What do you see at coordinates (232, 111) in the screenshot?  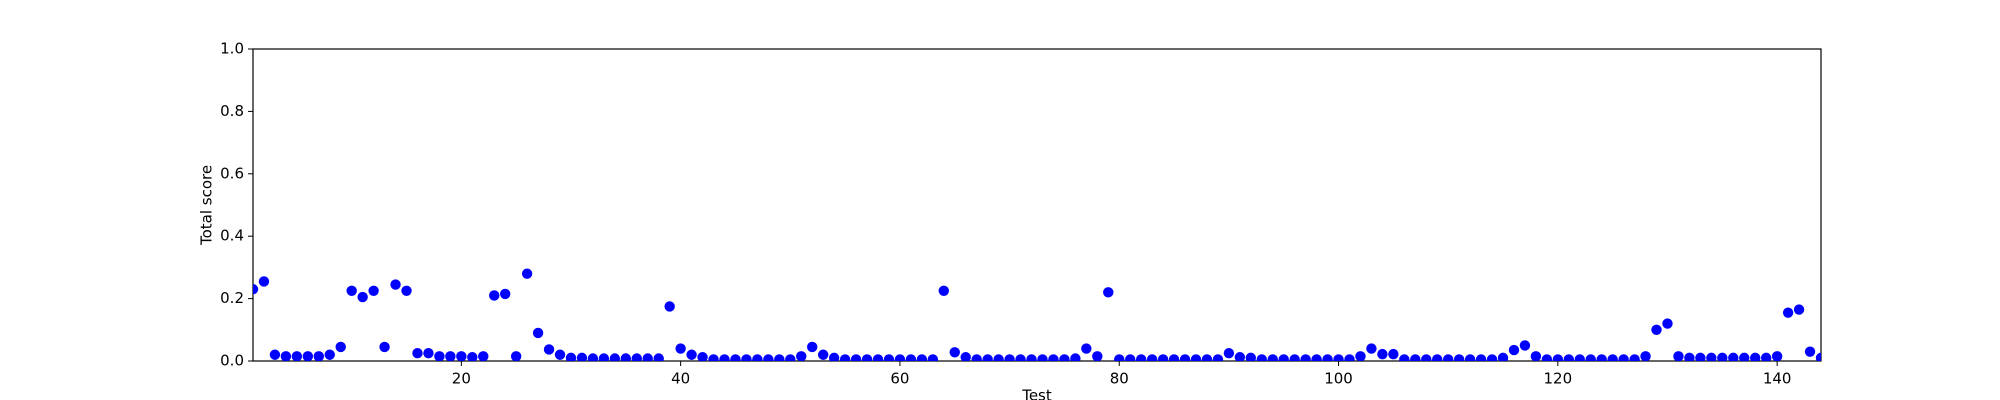 I see `y-tick-label: 0.8` at bounding box center [232, 111].